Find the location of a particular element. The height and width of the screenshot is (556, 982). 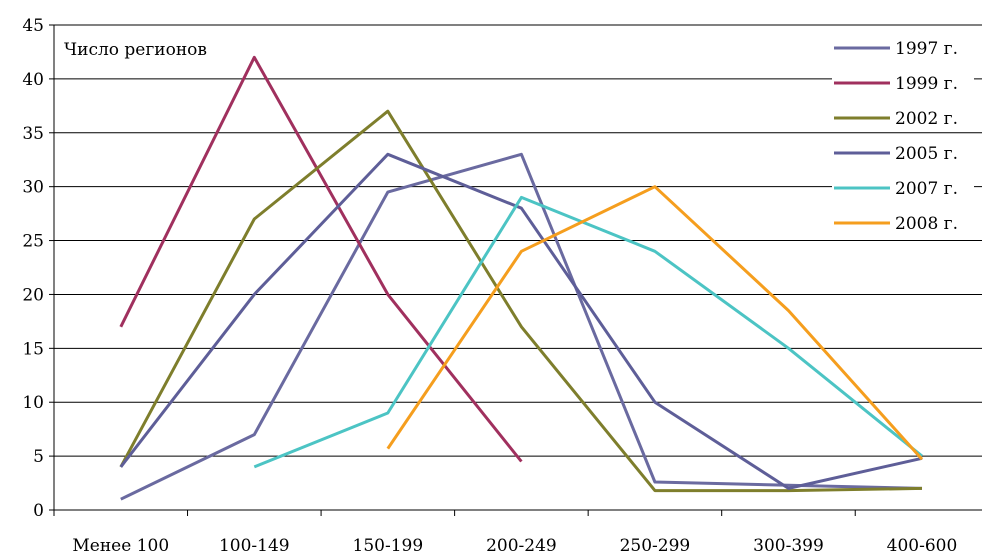

y-tick-label: 45 is located at coordinates (33, 26).